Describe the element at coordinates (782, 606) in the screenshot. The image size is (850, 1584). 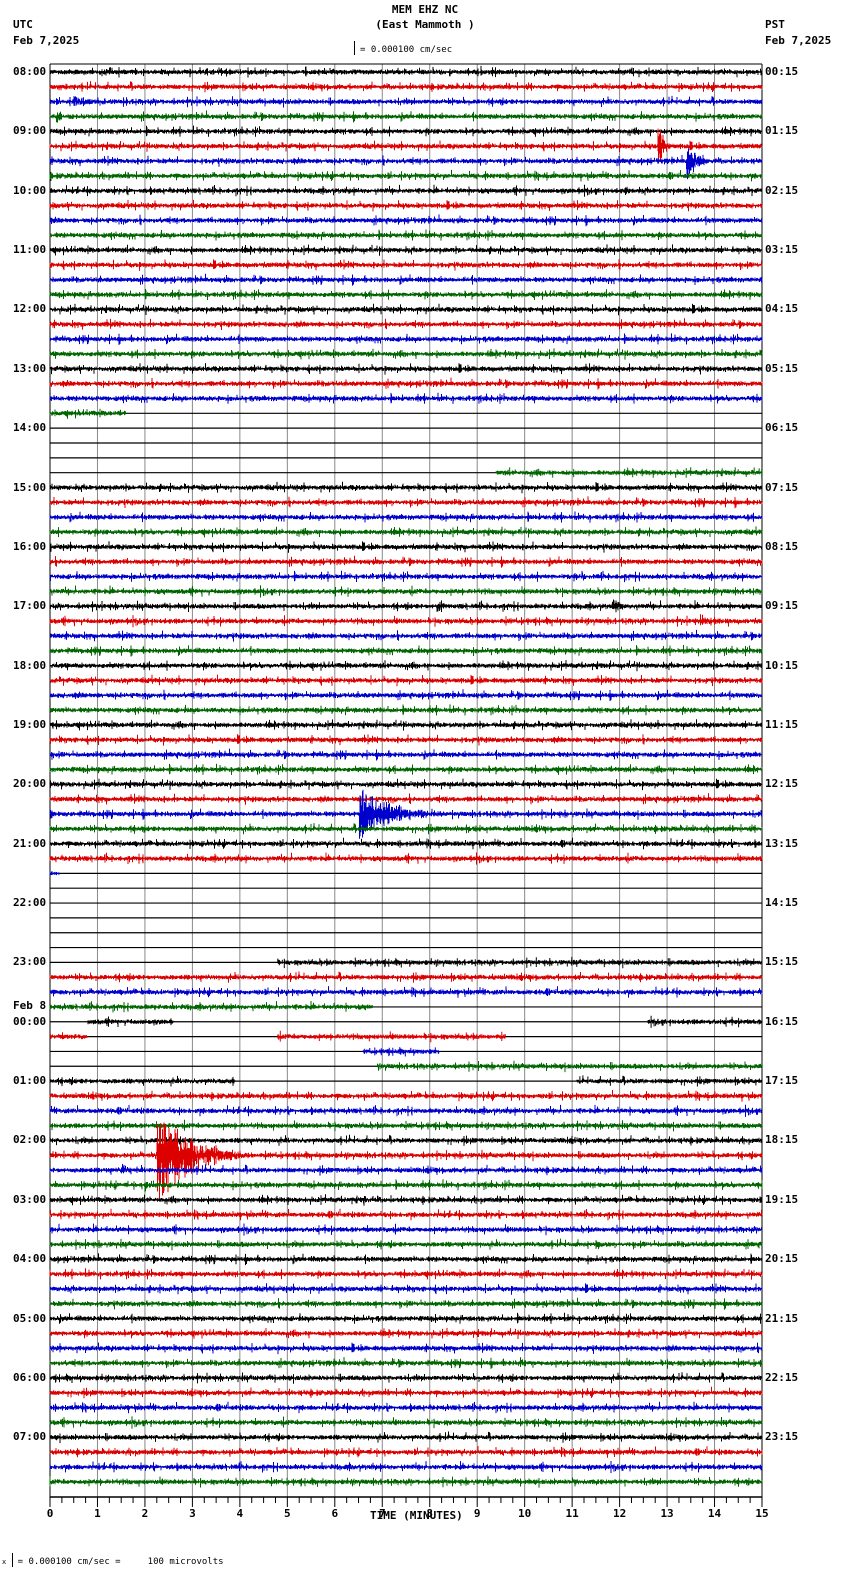
I see `pst-time-label: 09:15` at that location.